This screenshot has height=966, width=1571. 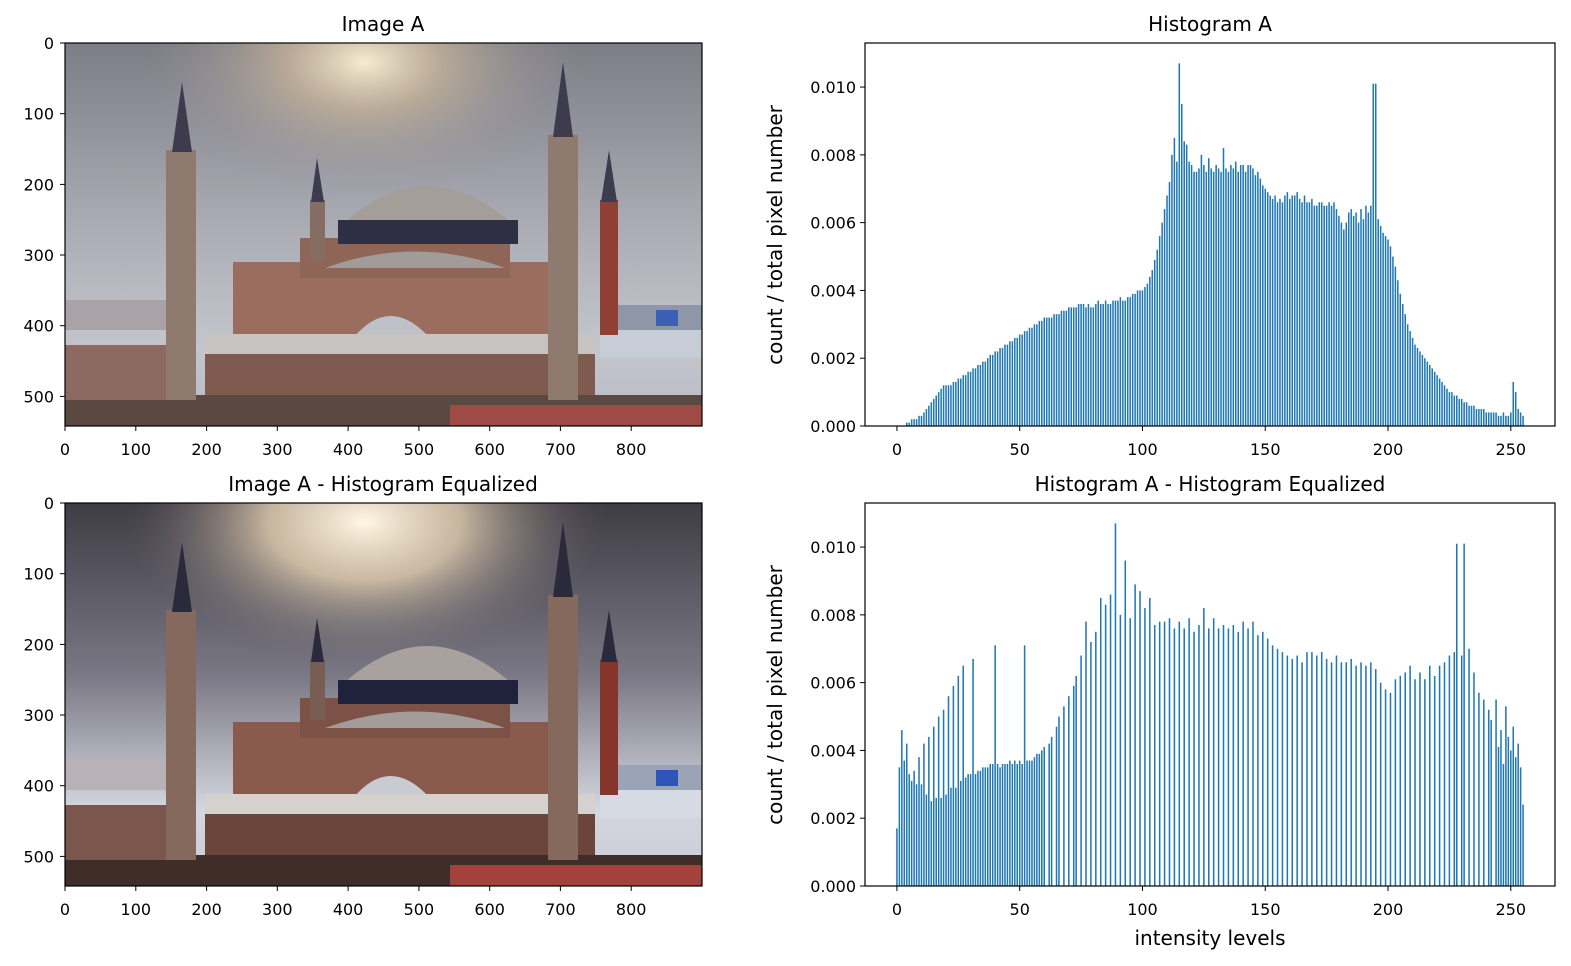 I want to click on histogram-ytick-label: 0.004, so click(x=833, y=290).